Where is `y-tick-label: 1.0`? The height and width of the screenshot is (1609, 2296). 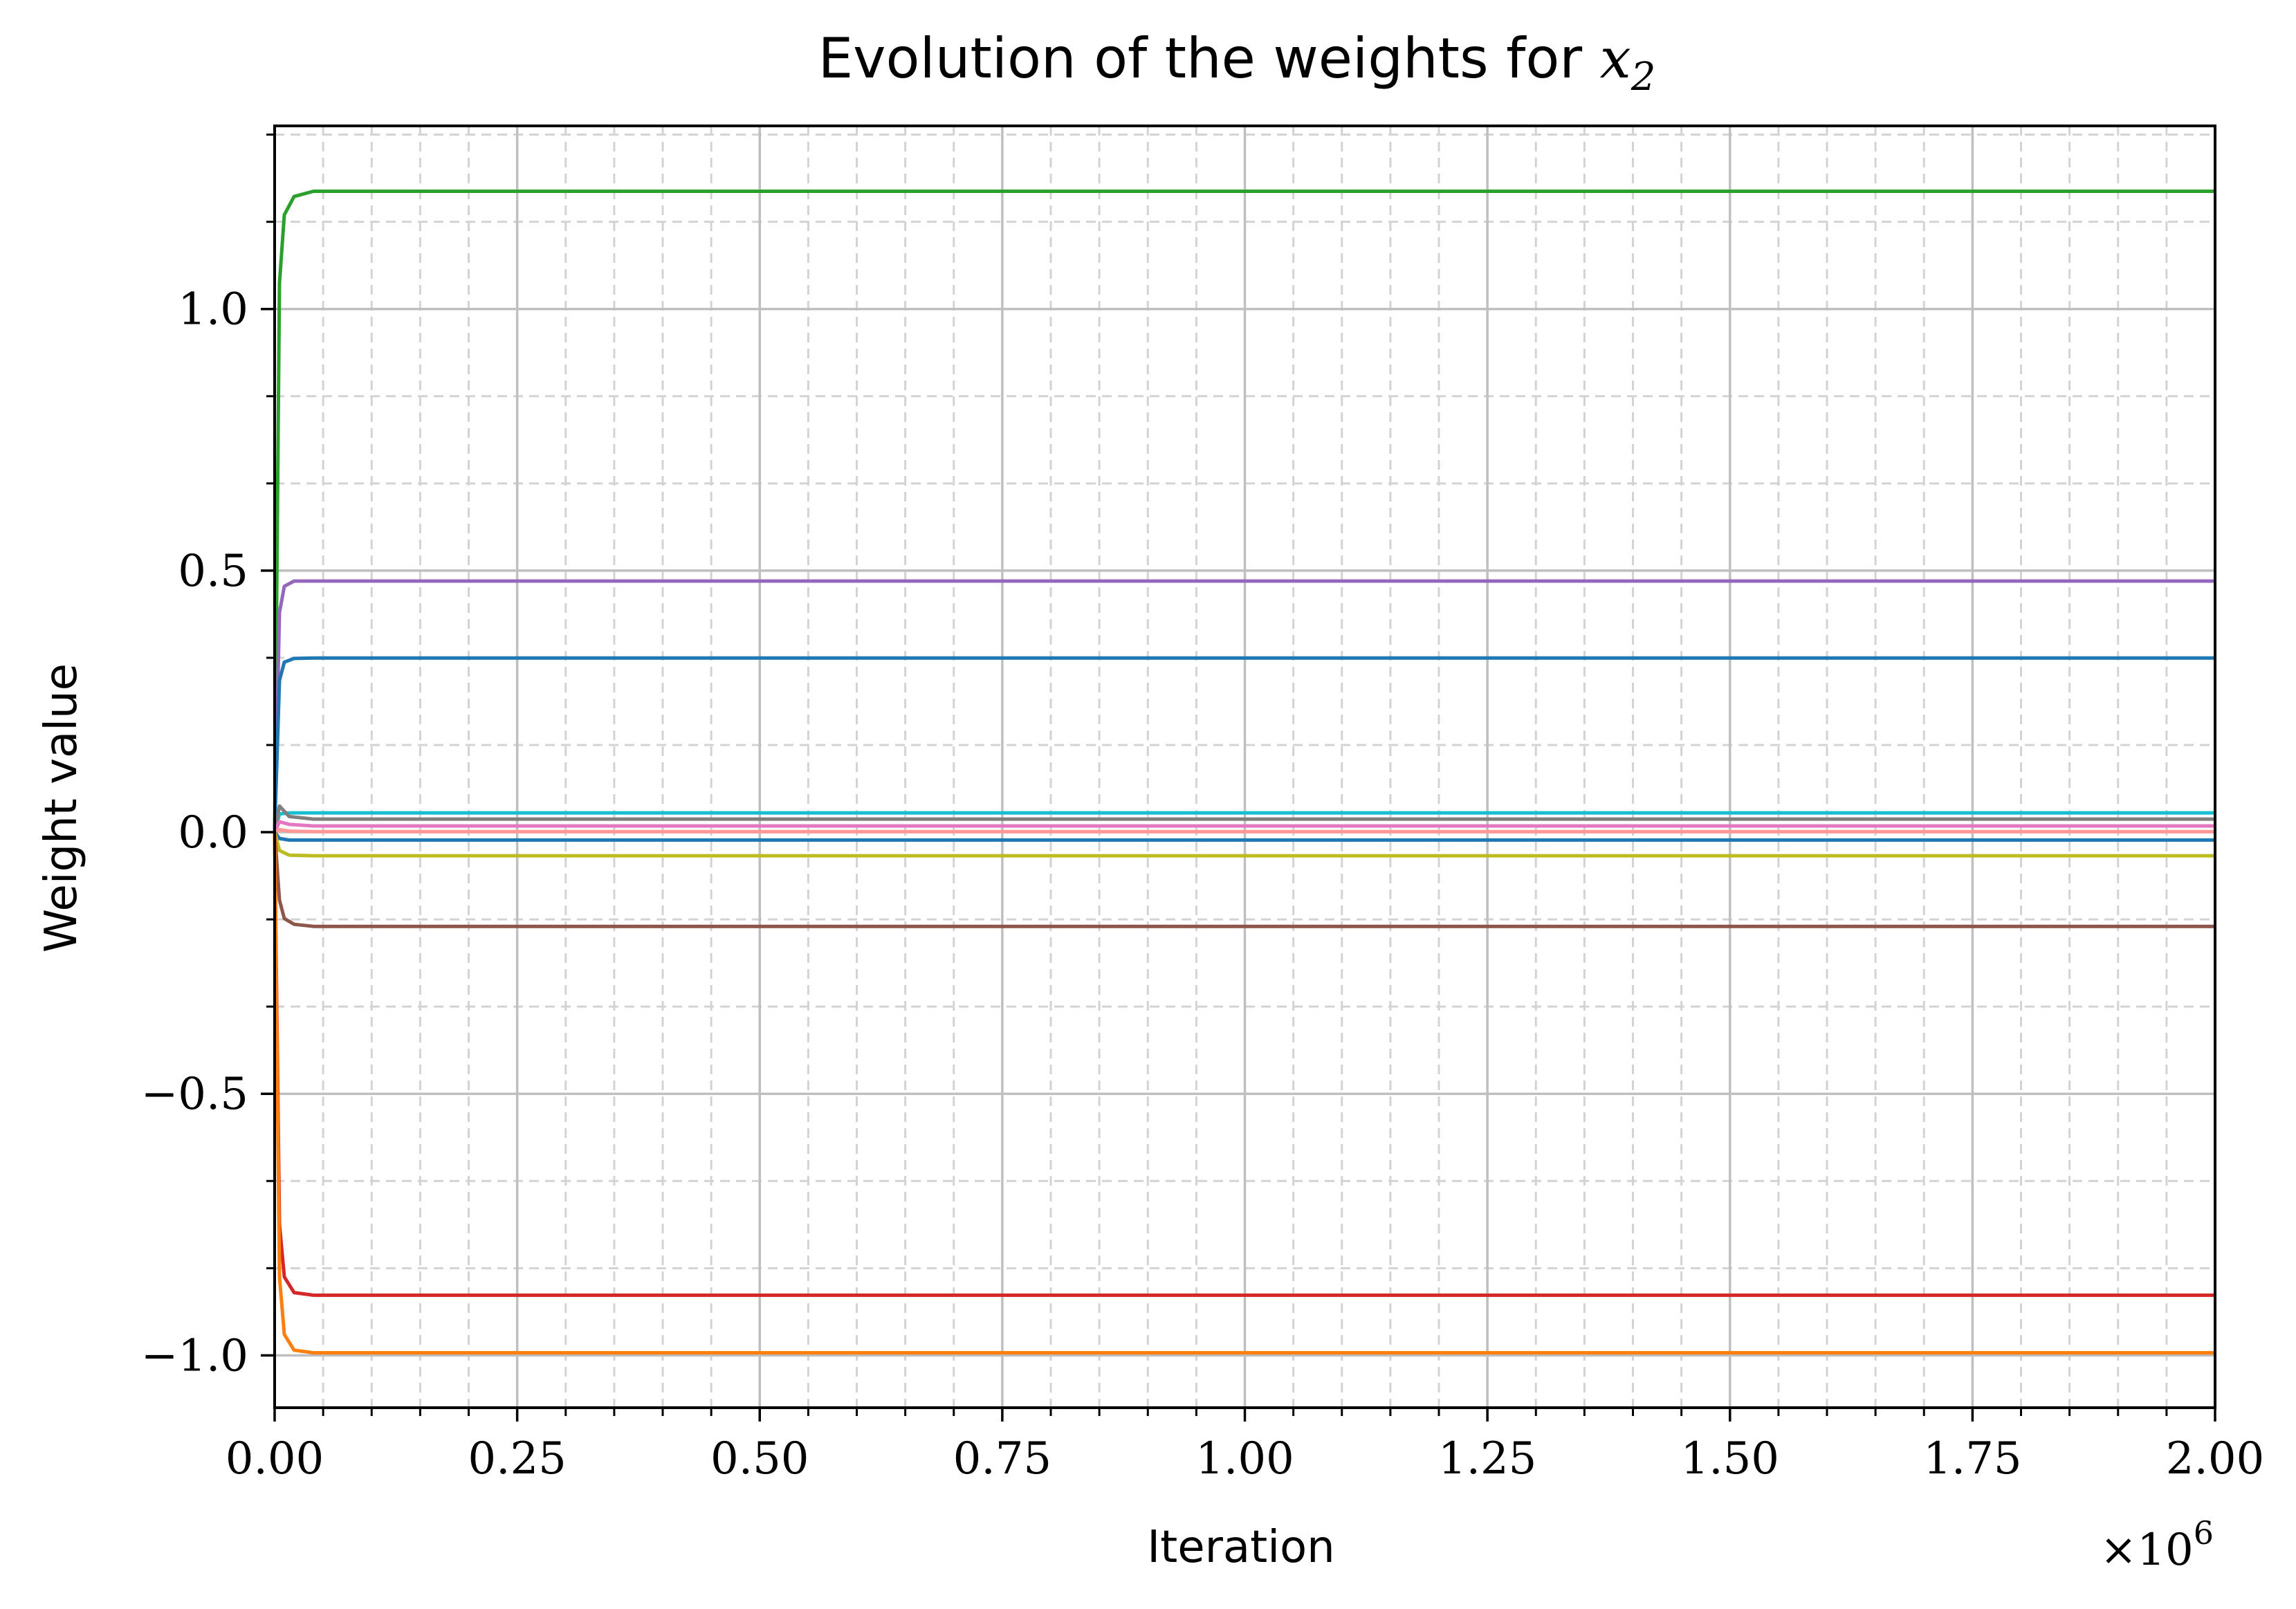
y-tick-label: 1.0 is located at coordinates (213, 310).